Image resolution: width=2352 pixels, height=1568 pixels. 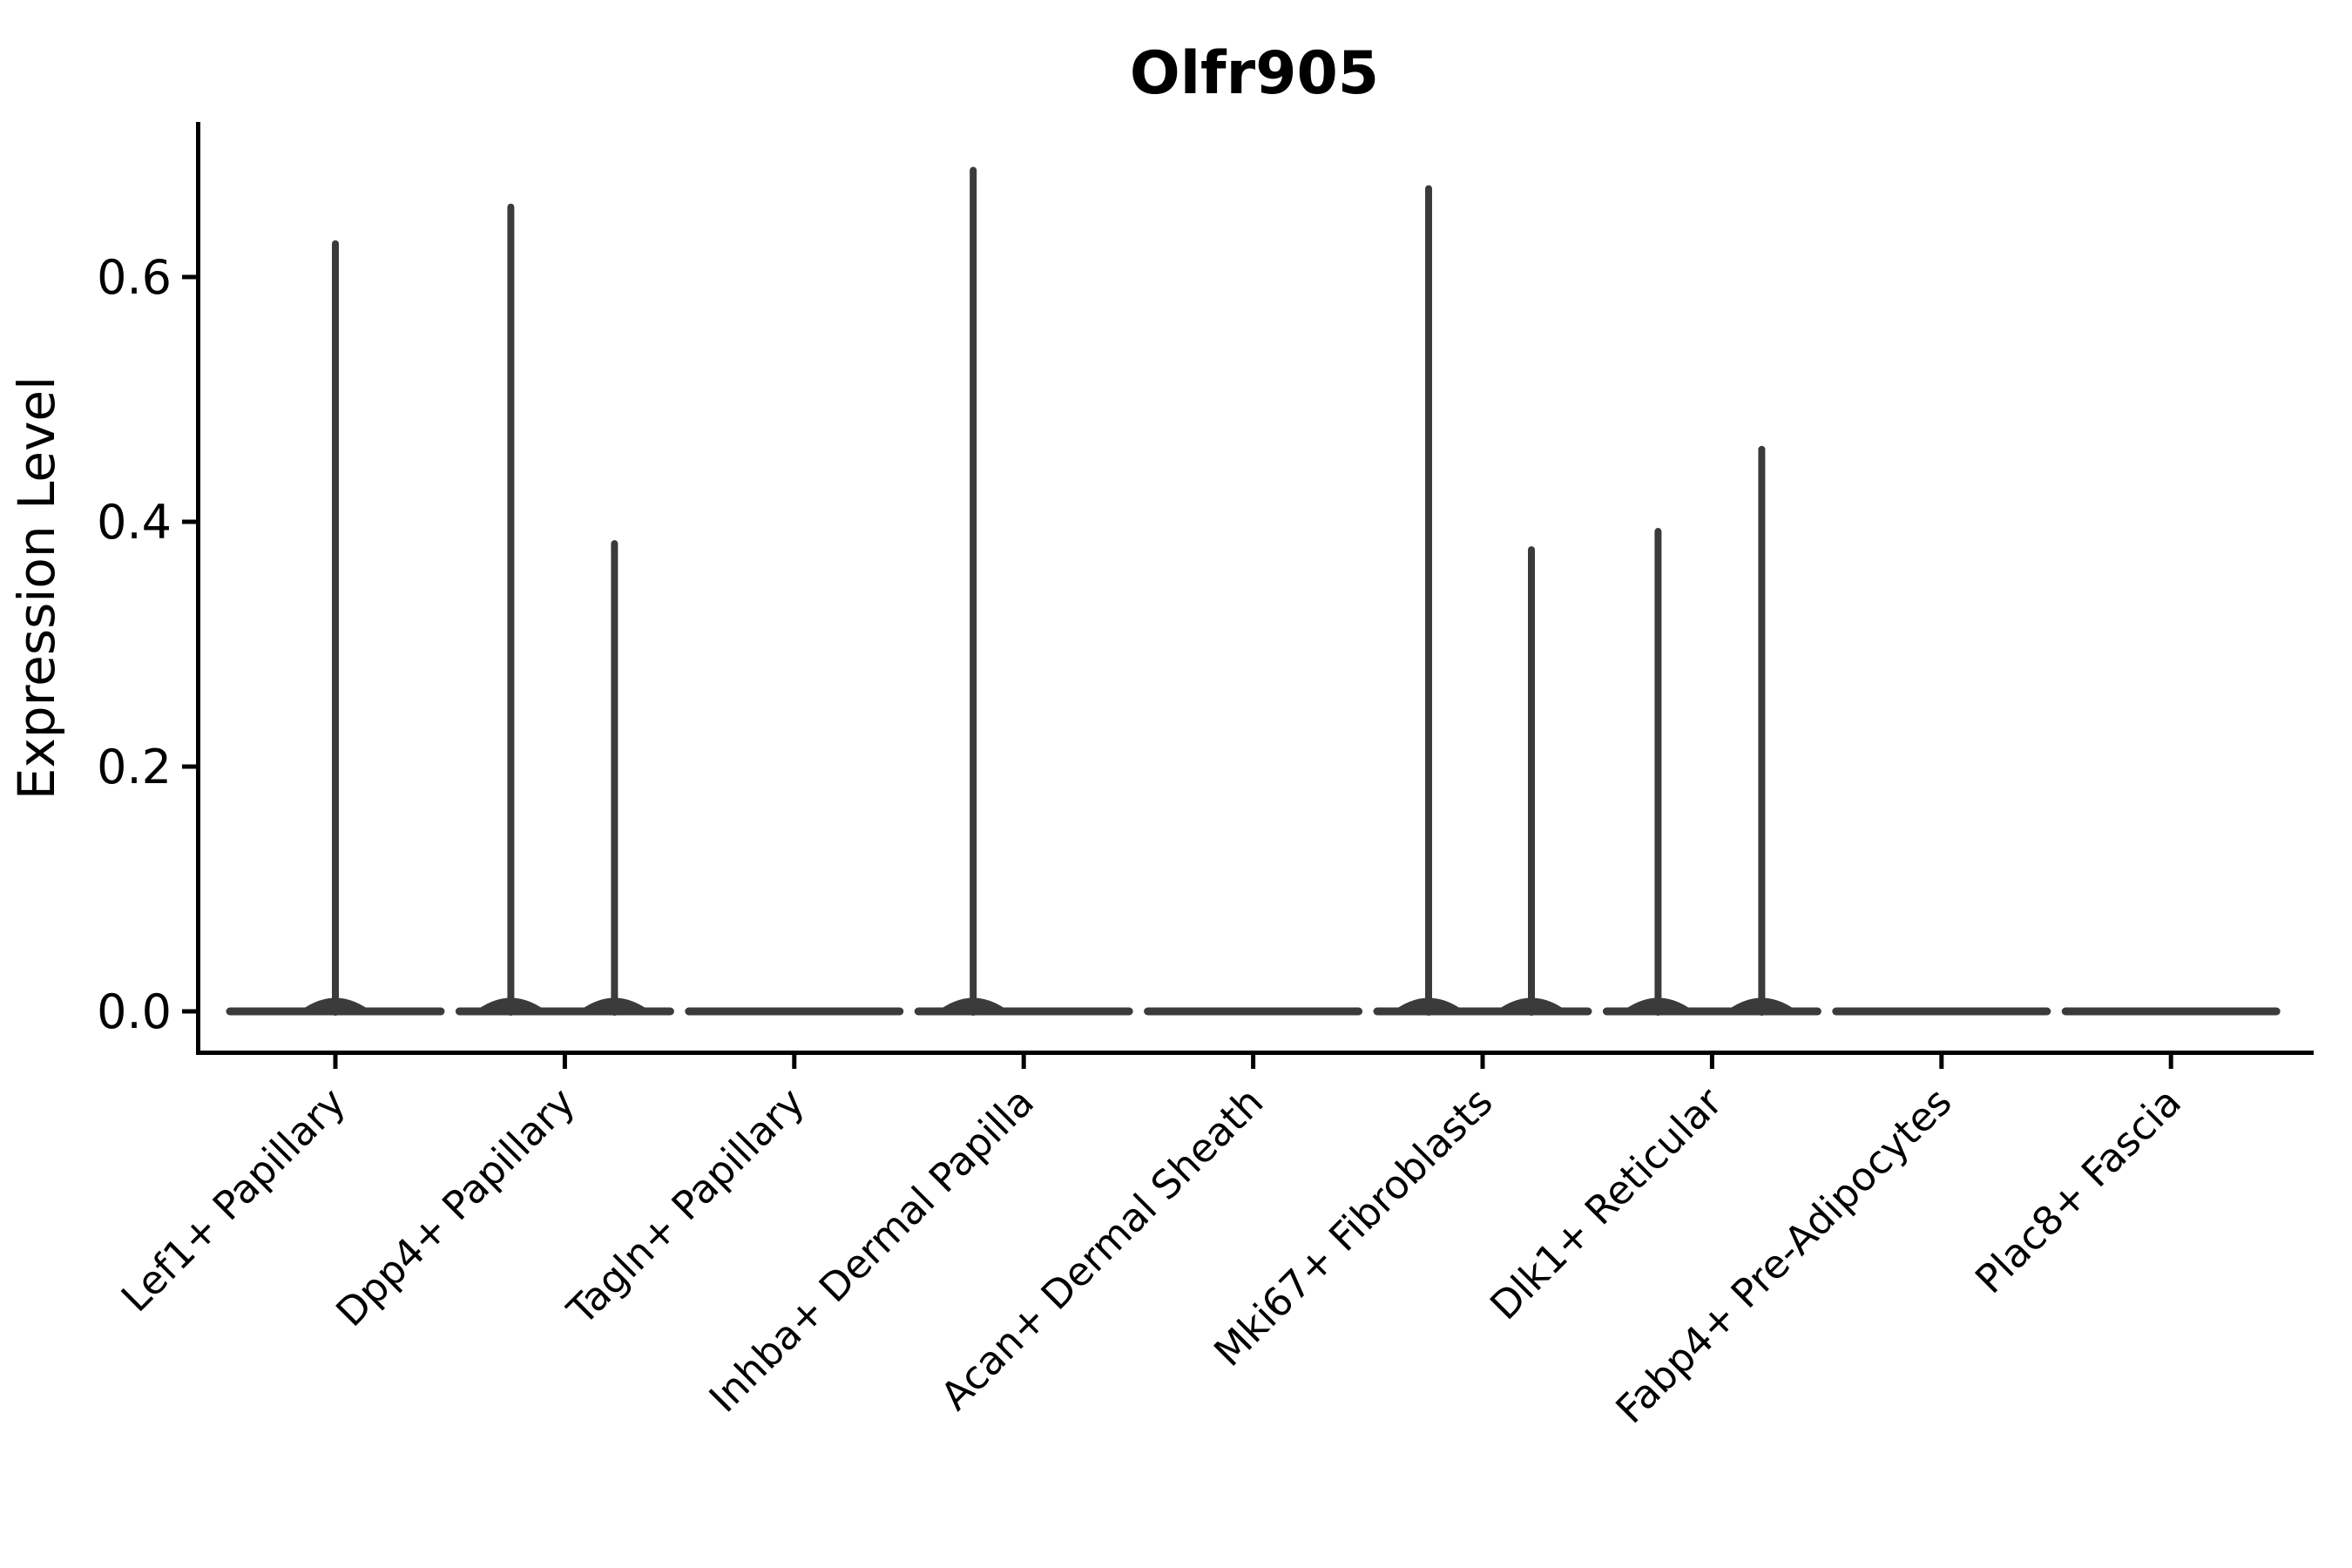 I want to click on y-tick-label: 0.4, so click(x=134, y=522).